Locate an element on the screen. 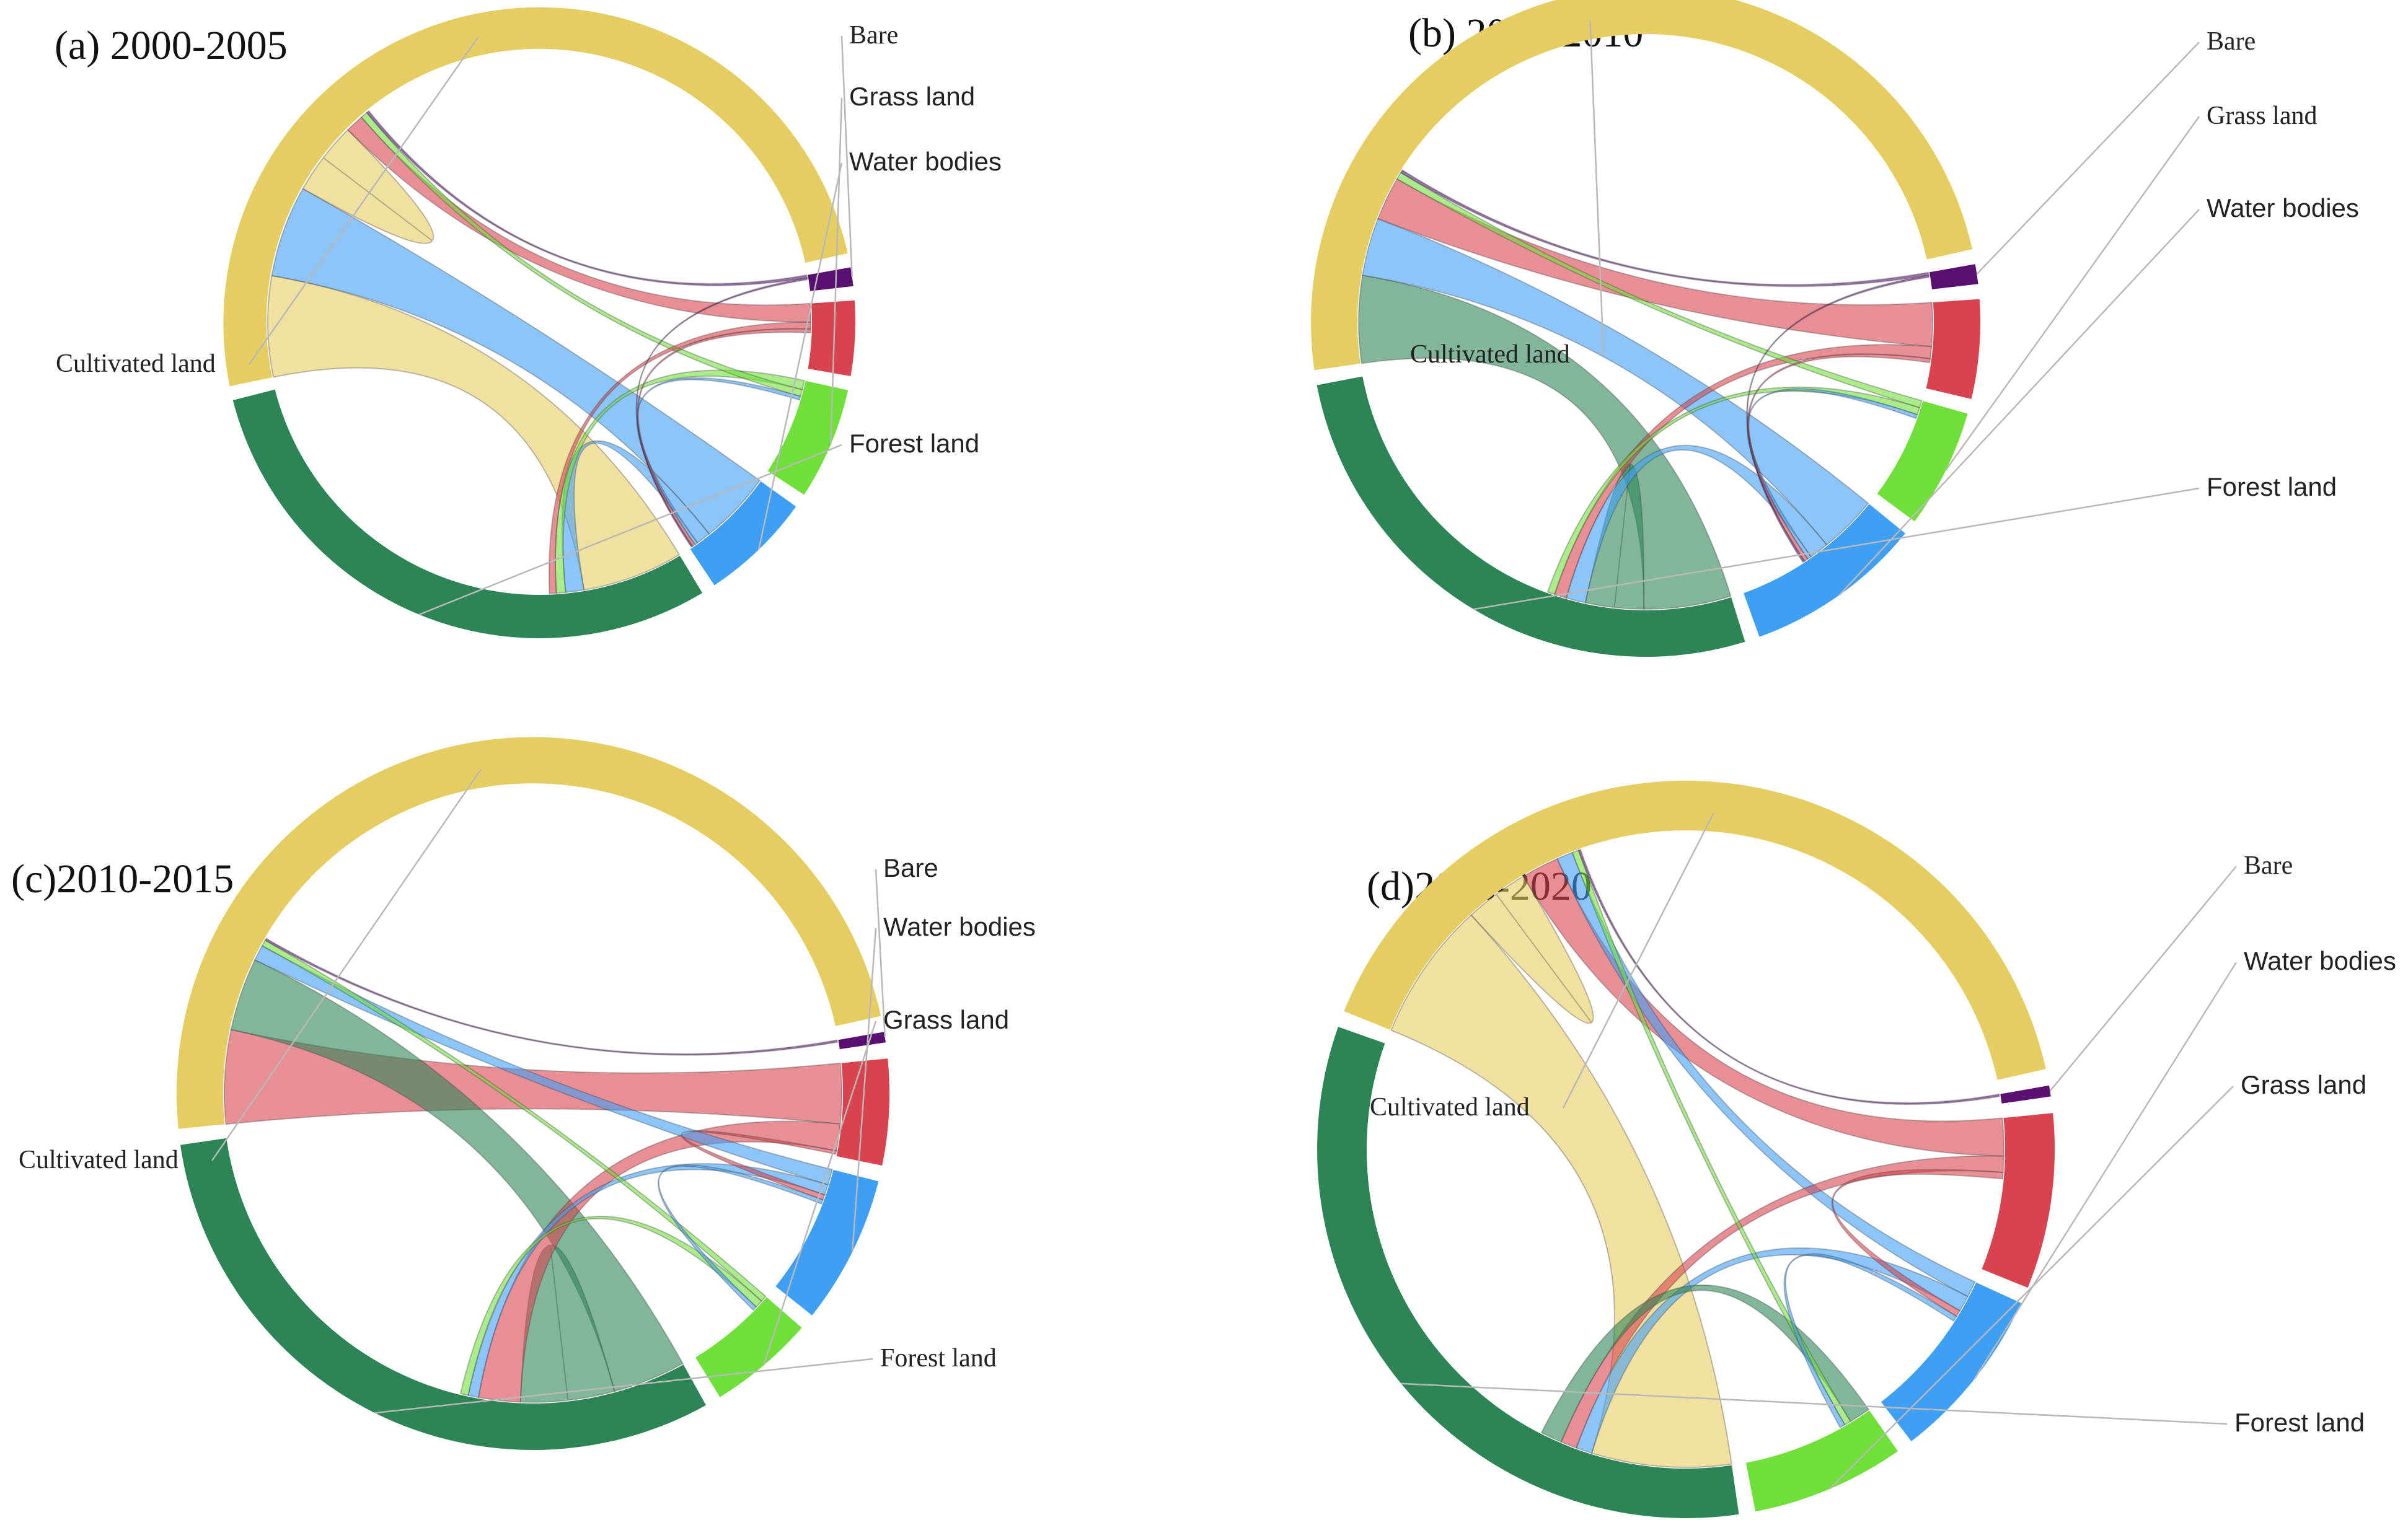 Image resolution: width=2408 pixels, height=1520 pixels. panel-d-leader-forest-land is located at coordinates (1814, 1404).